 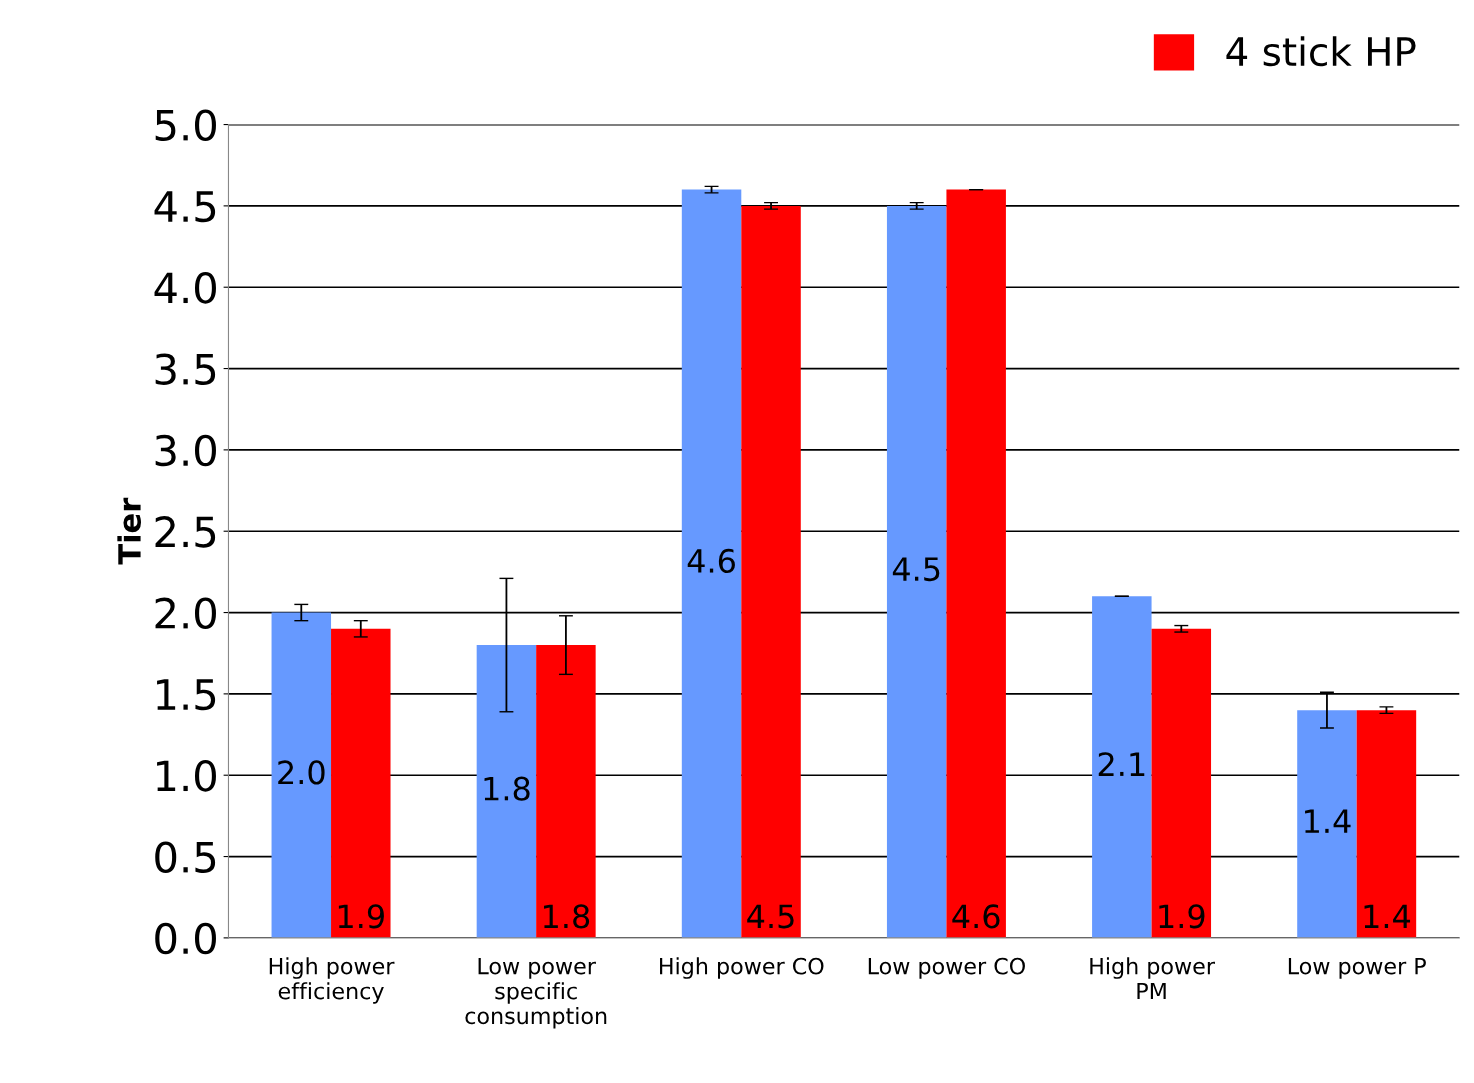 I want to click on legend-label: 4 stick HP, so click(x=1321, y=51).